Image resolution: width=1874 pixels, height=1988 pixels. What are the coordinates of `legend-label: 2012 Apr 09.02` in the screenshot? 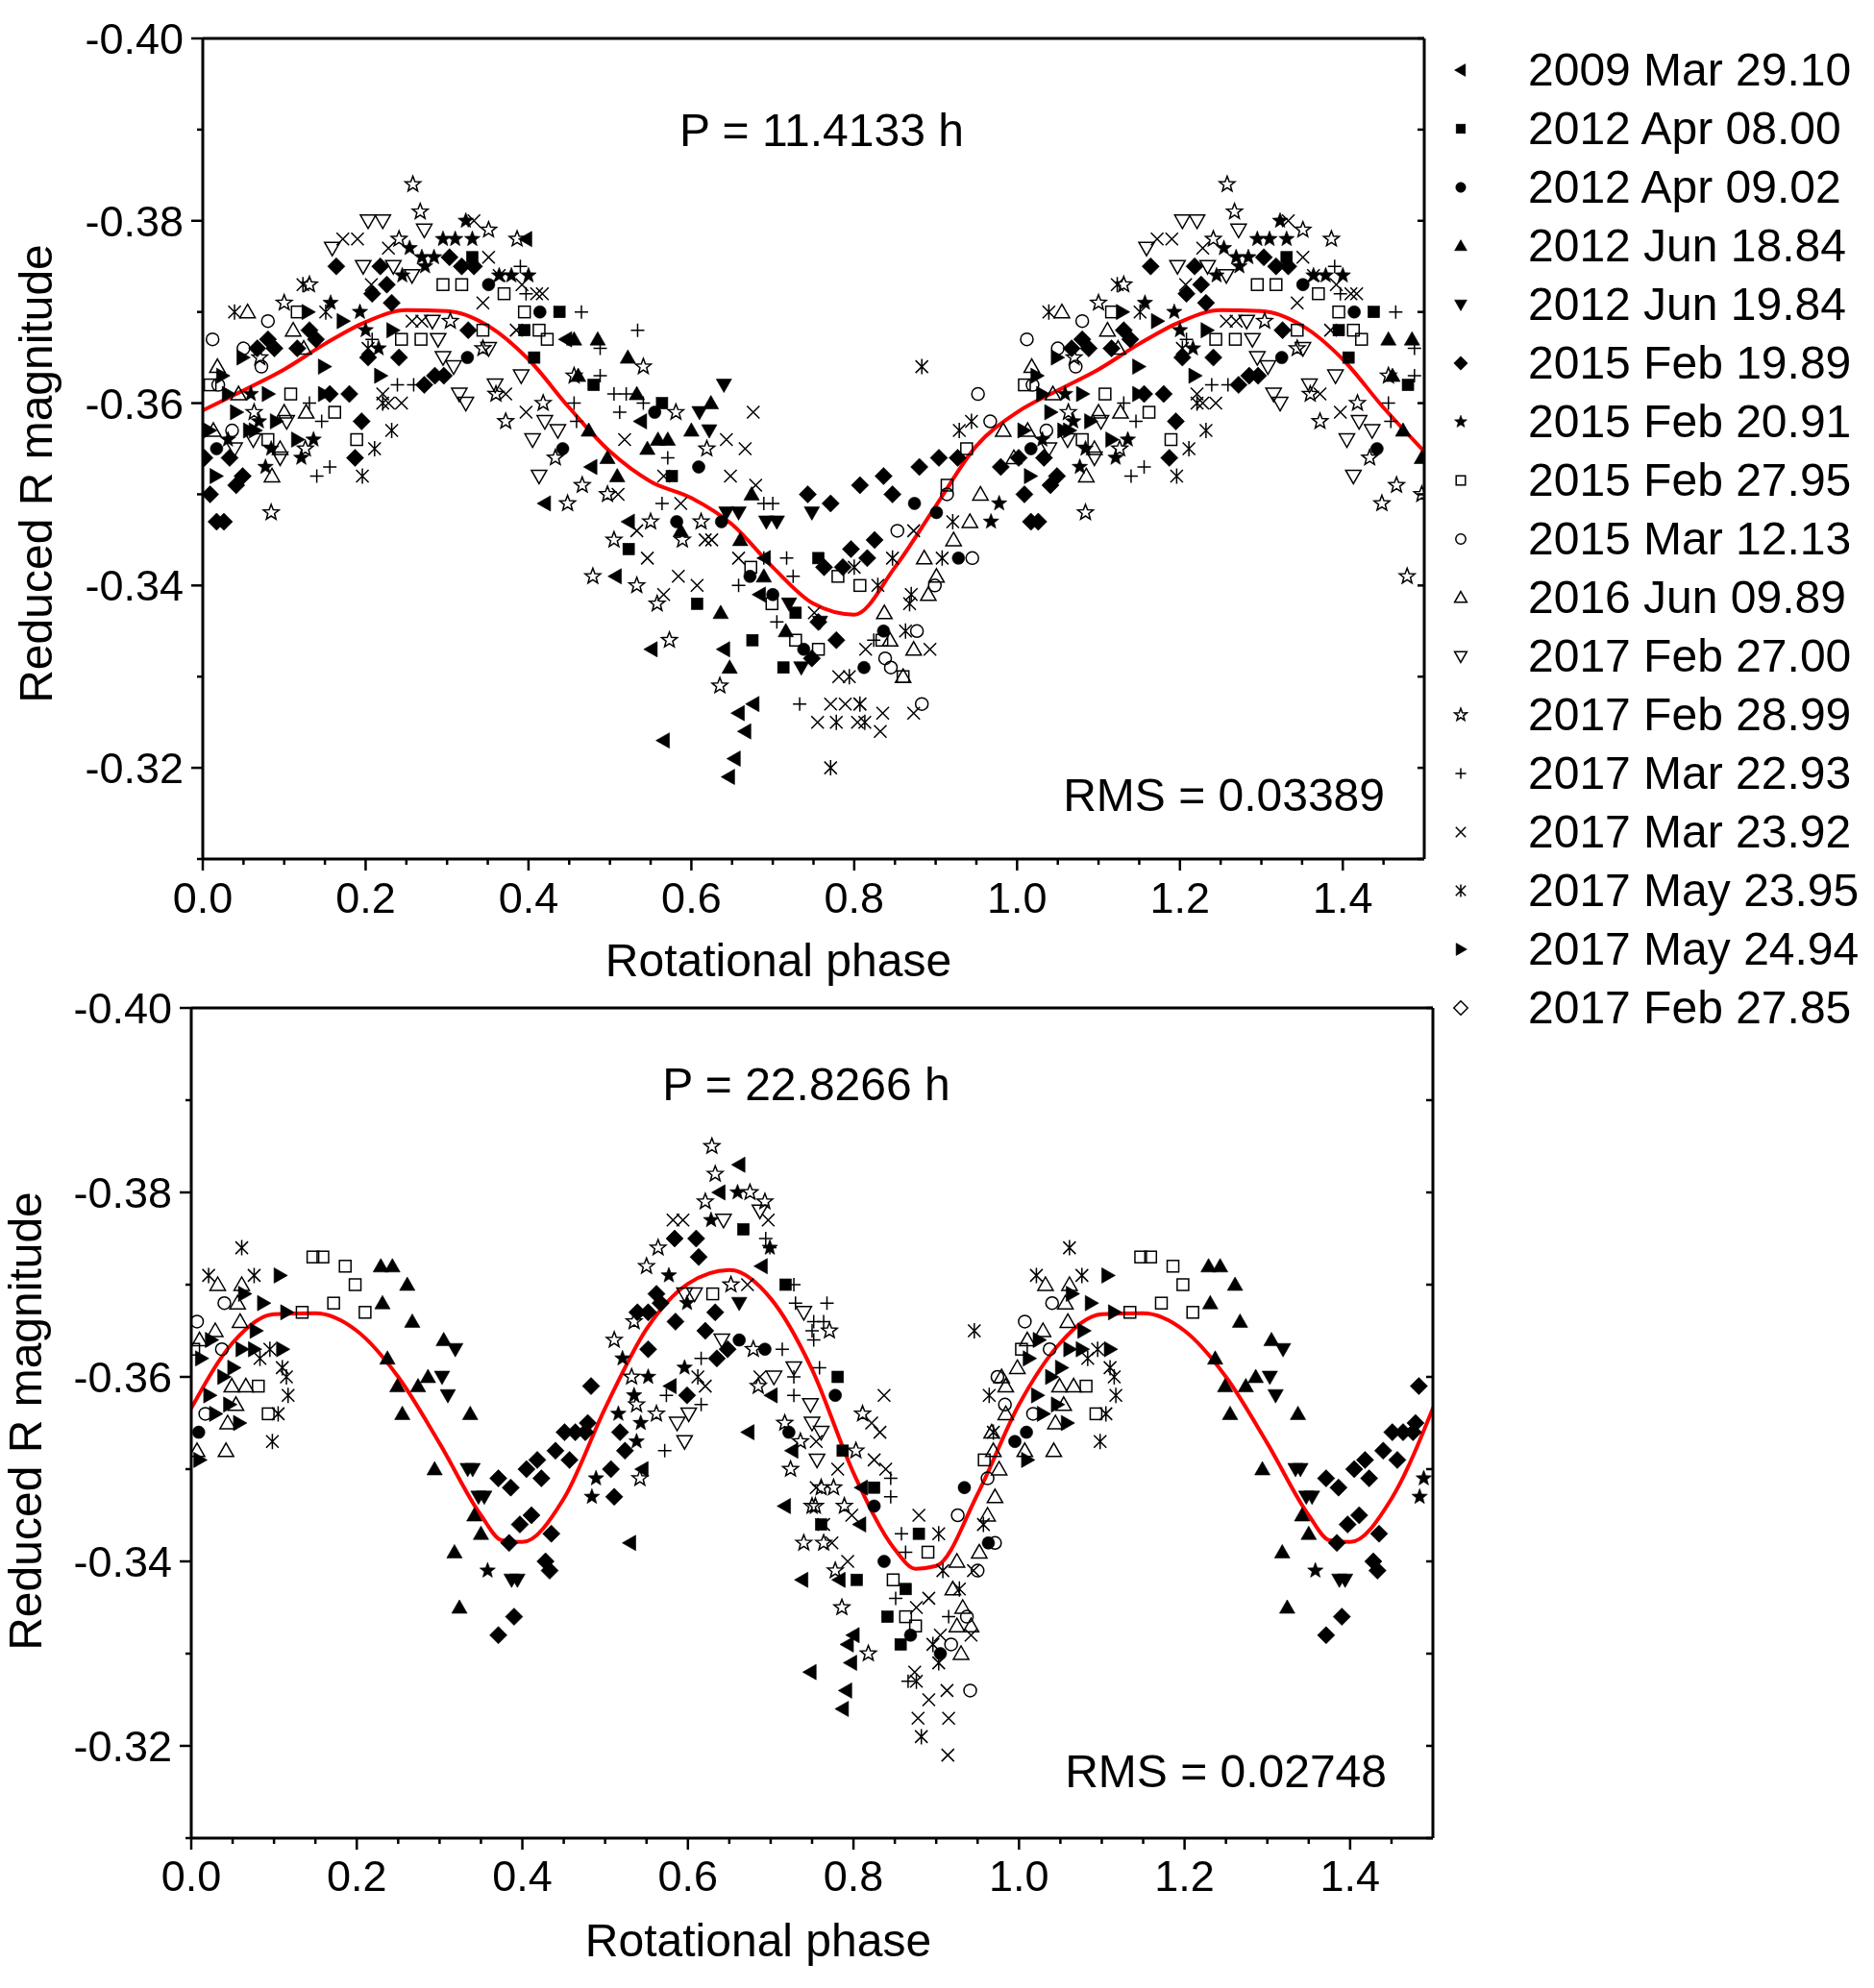 It's located at (1684, 187).